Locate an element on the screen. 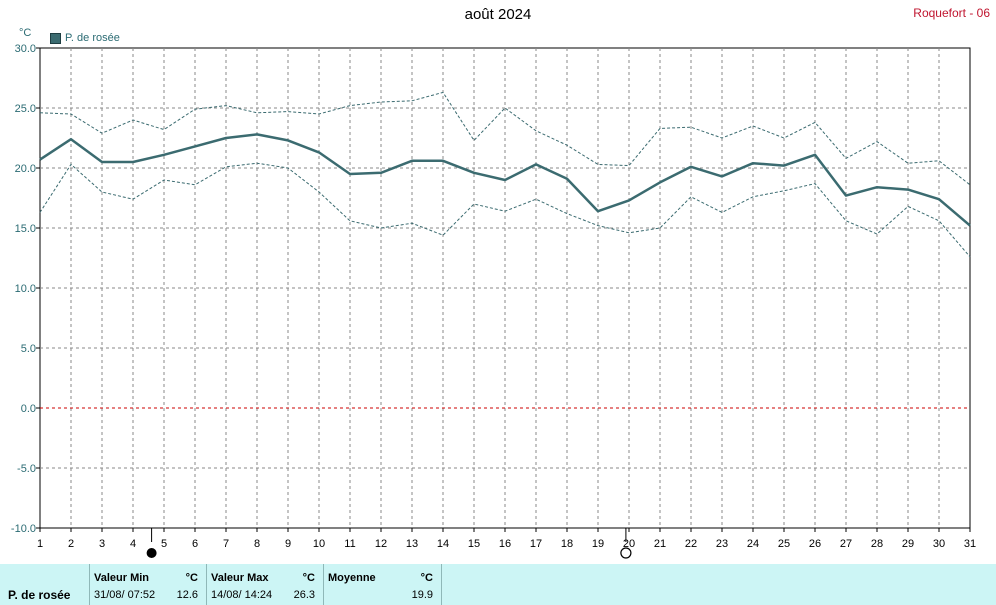  y-tick-label: -10.0 is located at coordinates (23, 529).